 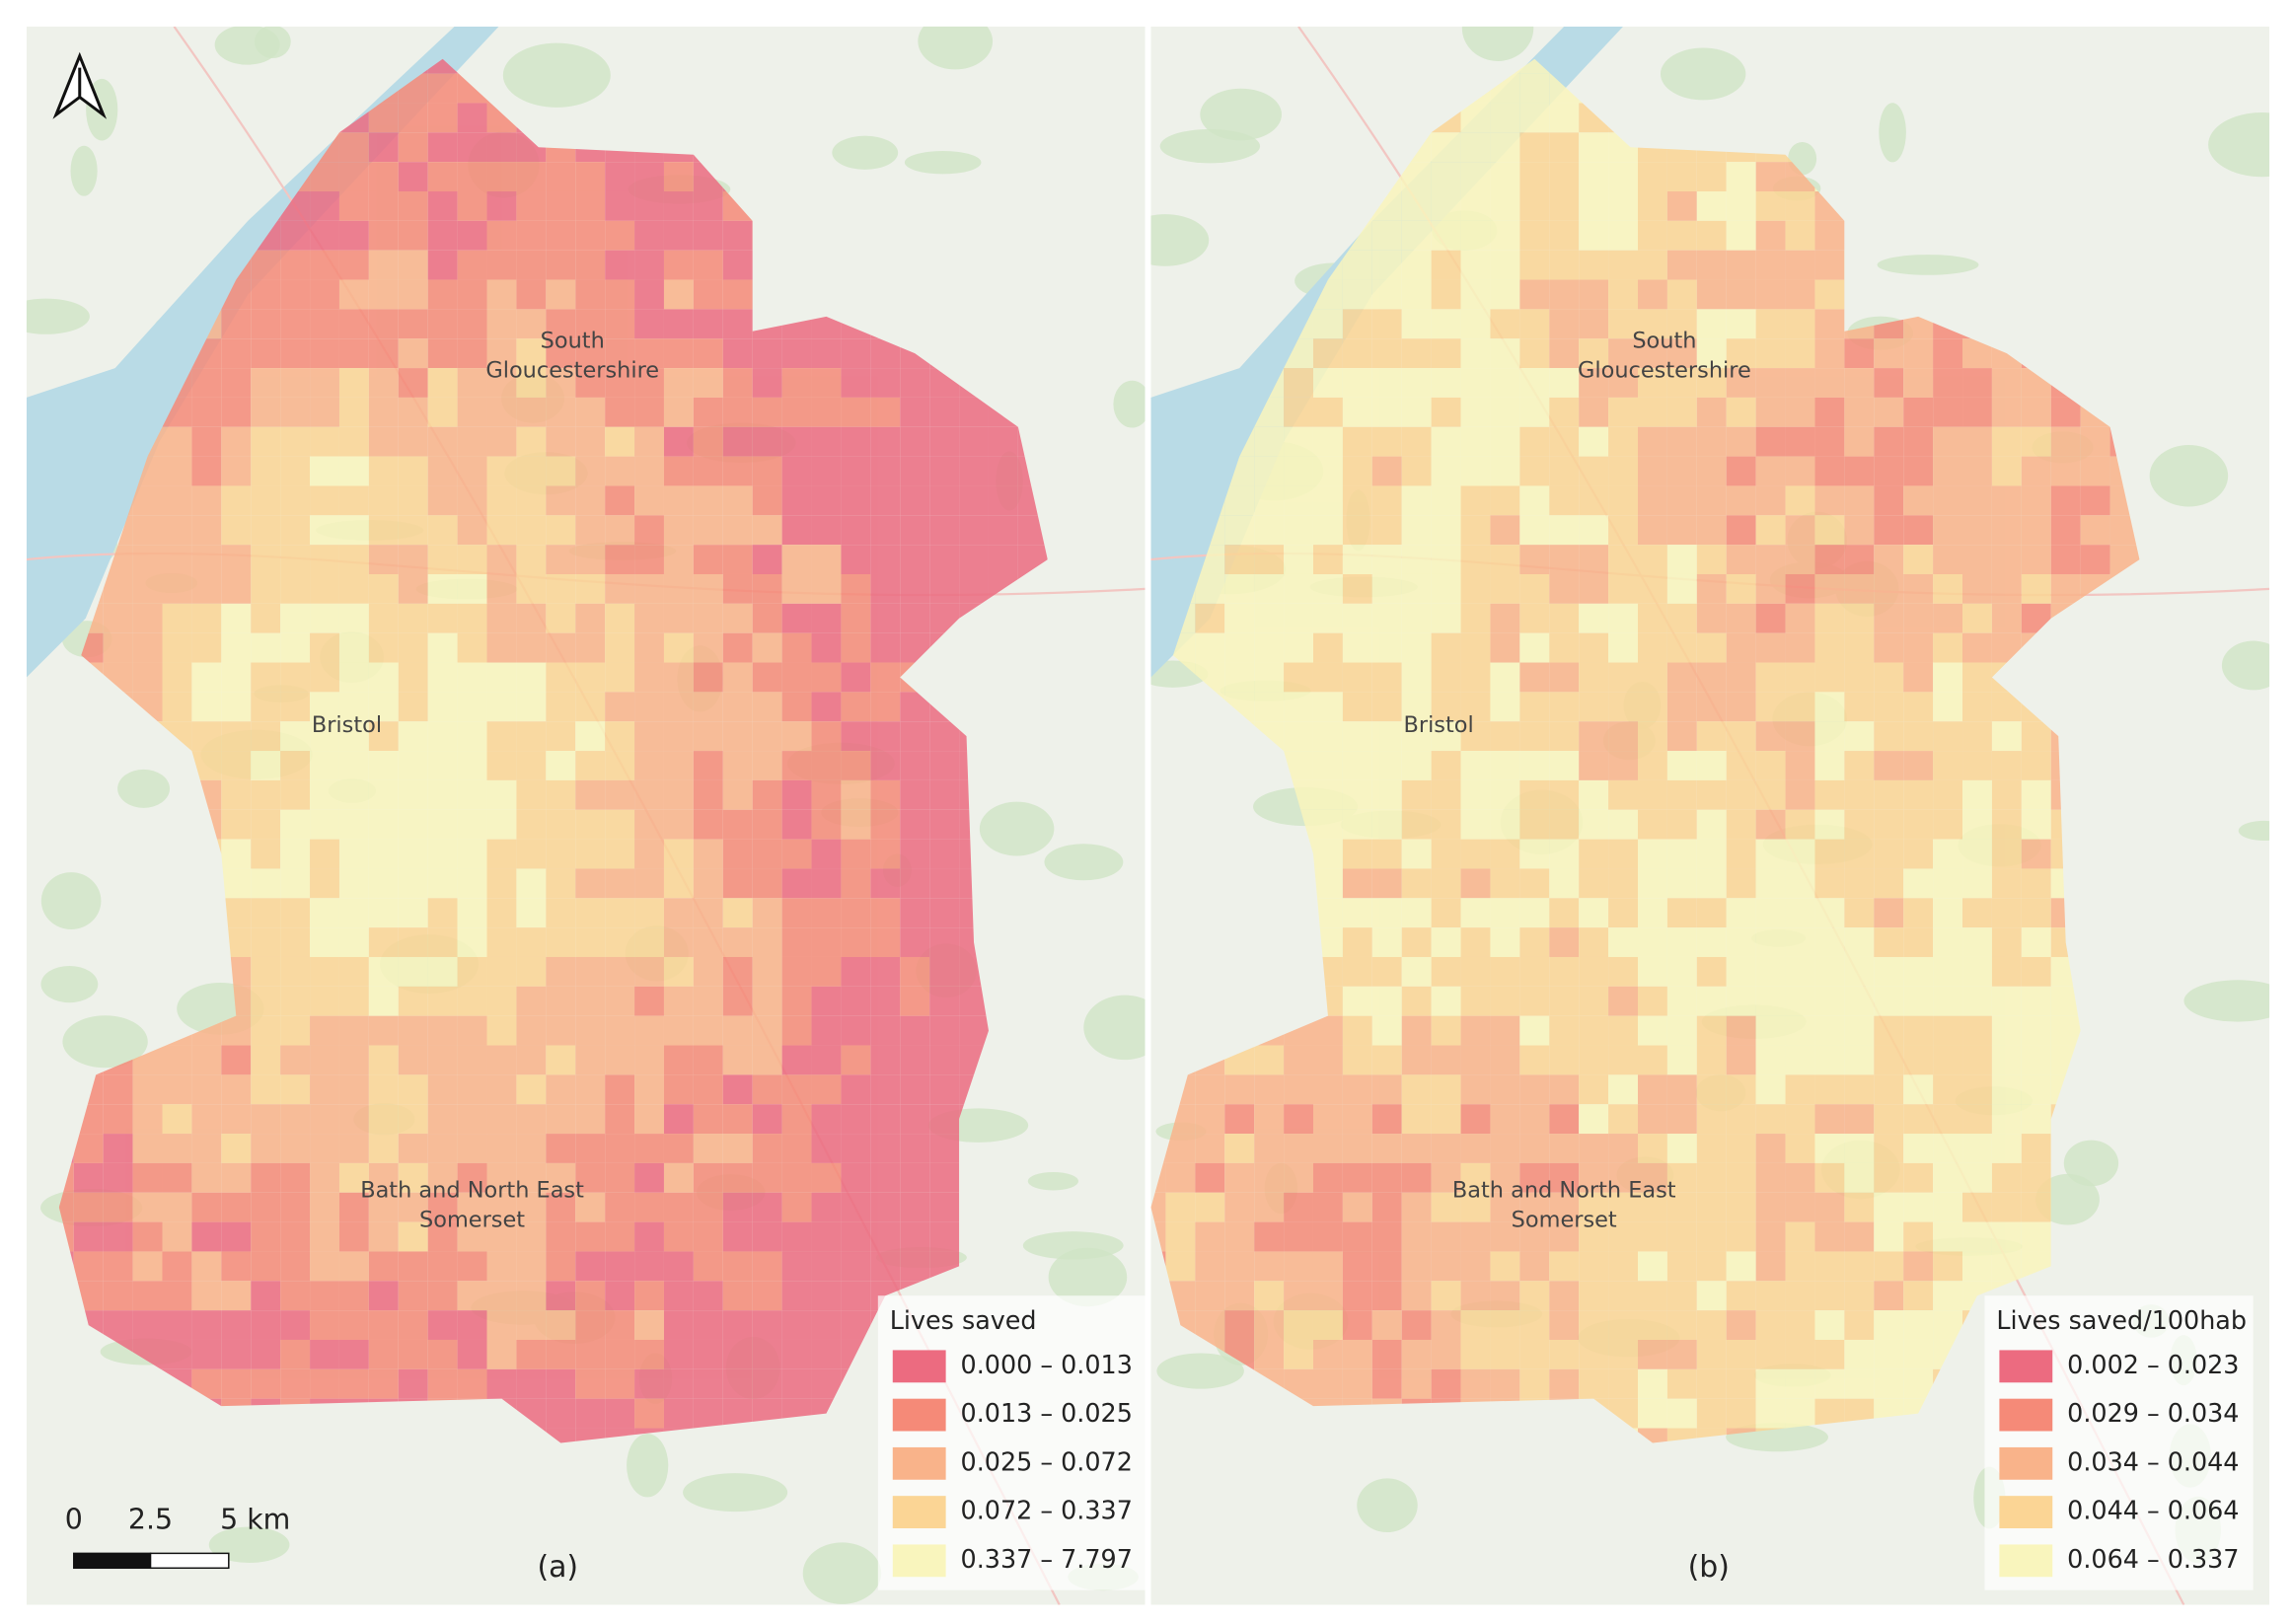 I want to click on legend-swatch, so click(x=2026, y=1463).